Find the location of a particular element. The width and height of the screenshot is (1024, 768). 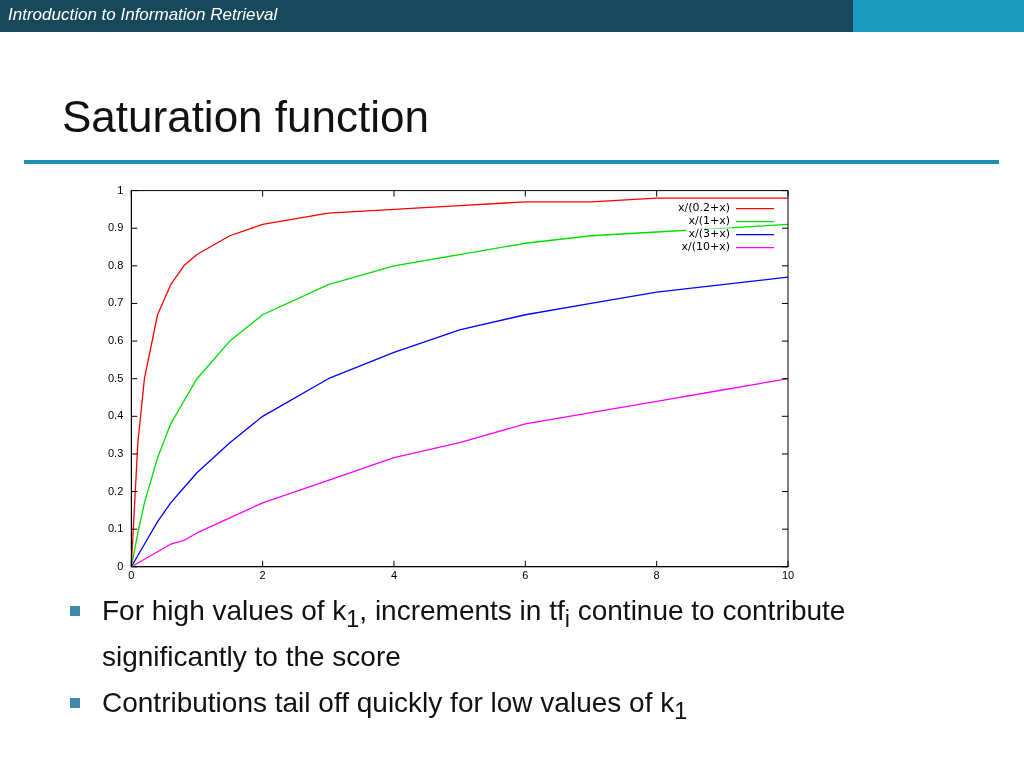

x-tick-label: 0 is located at coordinates (131, 575).